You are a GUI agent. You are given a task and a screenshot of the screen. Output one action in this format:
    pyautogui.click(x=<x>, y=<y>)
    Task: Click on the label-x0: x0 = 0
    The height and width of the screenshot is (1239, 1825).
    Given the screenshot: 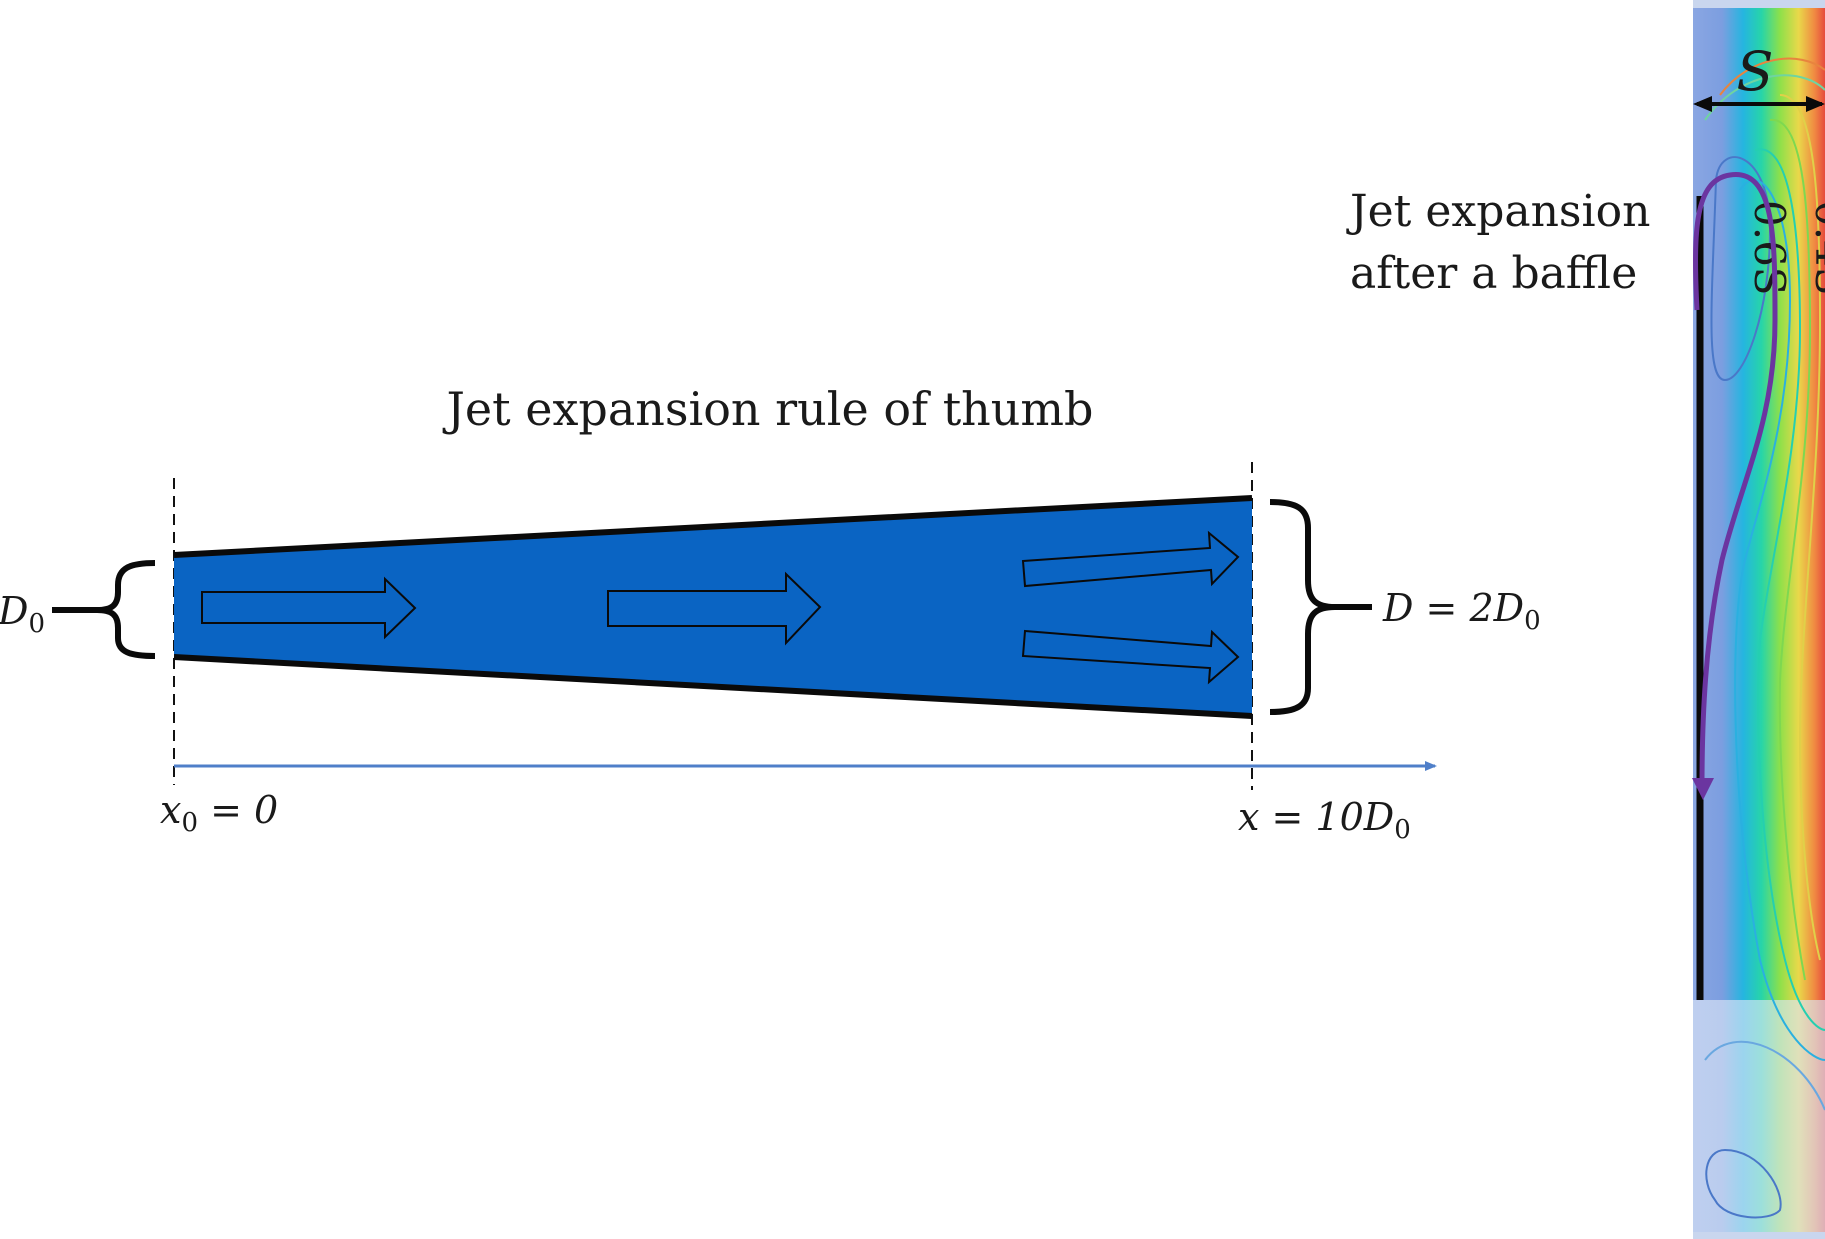 What is the action you would take?
    pyautogui.click(x=219, y=813)
    